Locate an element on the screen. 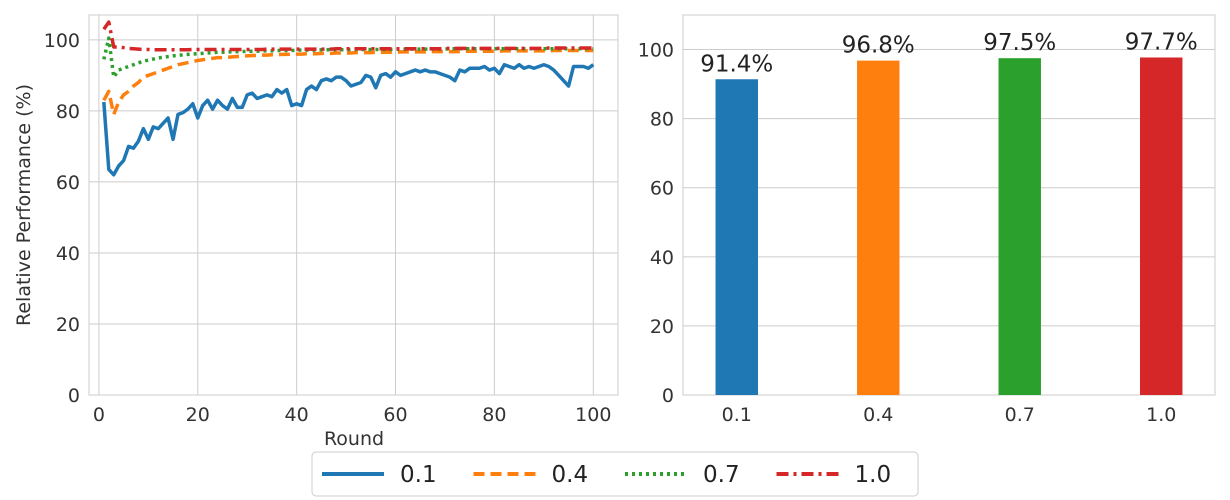 This screenshot has width=1230, height=500. legend-label: 0.4 is located at coordinates (570, 475).